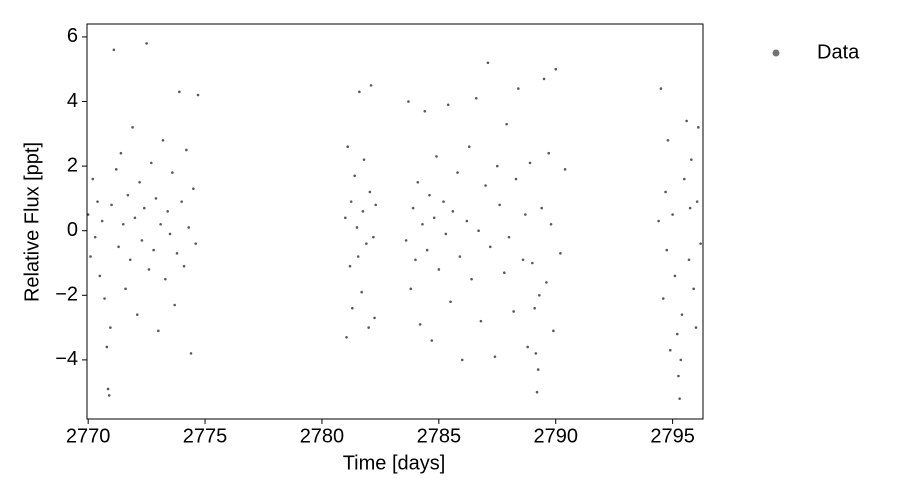 This screenshot has height=500, width=900. What do you see at coordinates (776, 53) in the screenshot?
I see `legend-marker` at bounding box center [776, 53].